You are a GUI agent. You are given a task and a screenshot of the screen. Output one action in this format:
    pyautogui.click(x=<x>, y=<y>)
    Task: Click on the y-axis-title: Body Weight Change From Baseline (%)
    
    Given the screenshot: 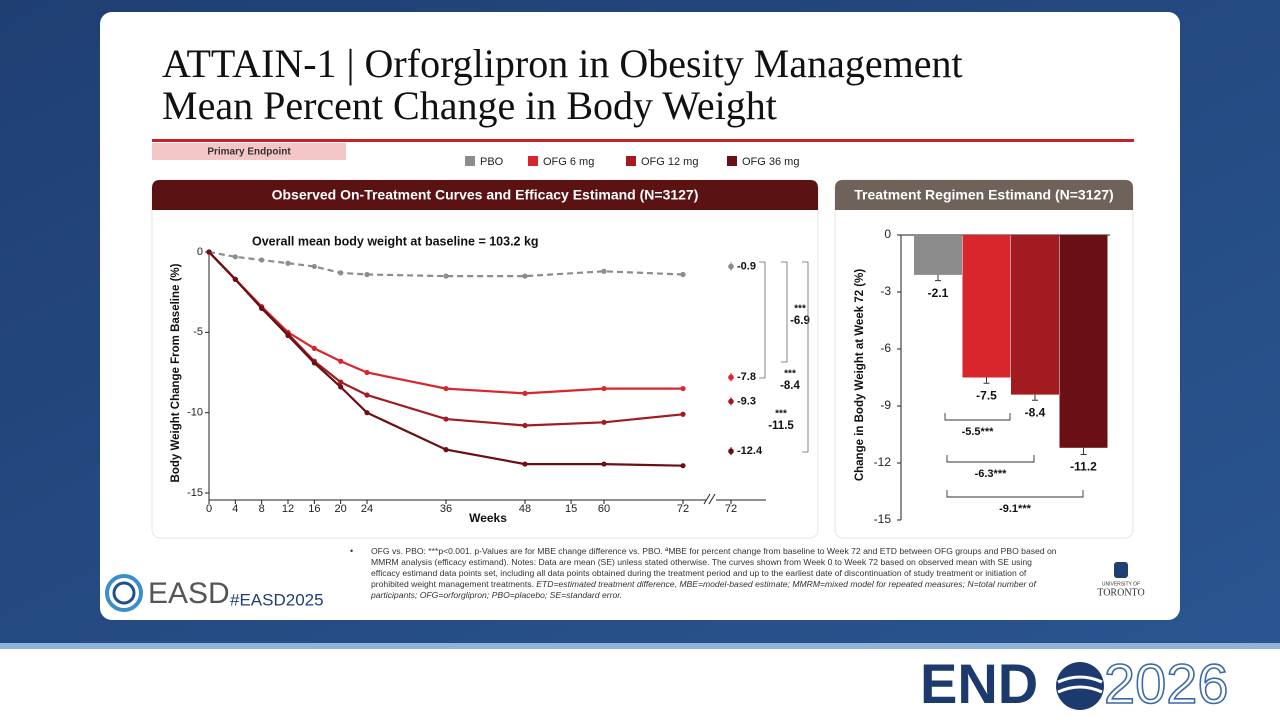 What is the action you would take?
    pyautogui.click(x=176, y=372)
    